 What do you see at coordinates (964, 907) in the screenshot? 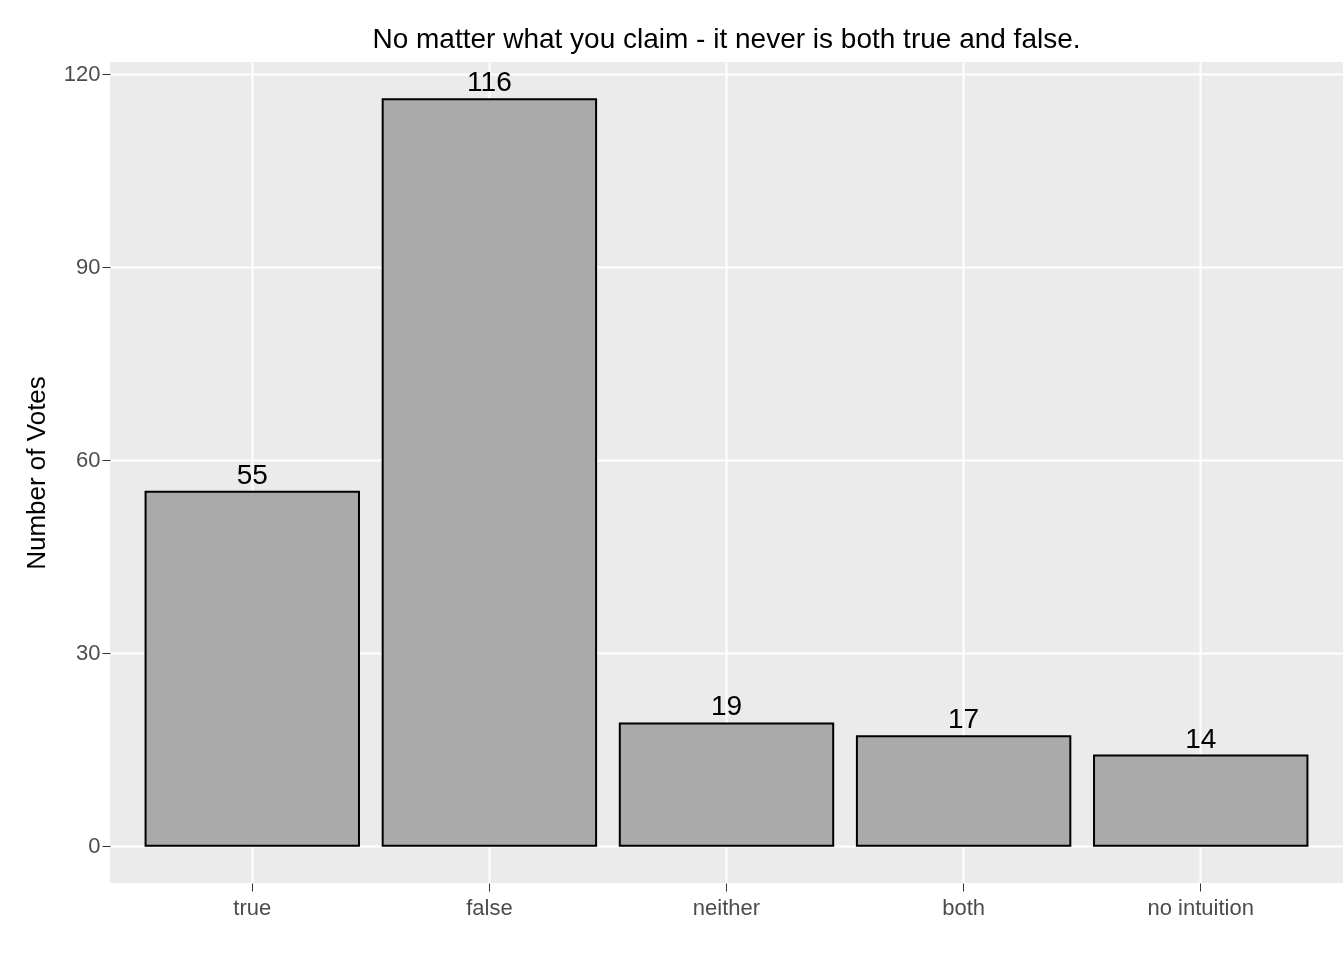
I see `x-tick-label: both` at bounding box center [964, 907].